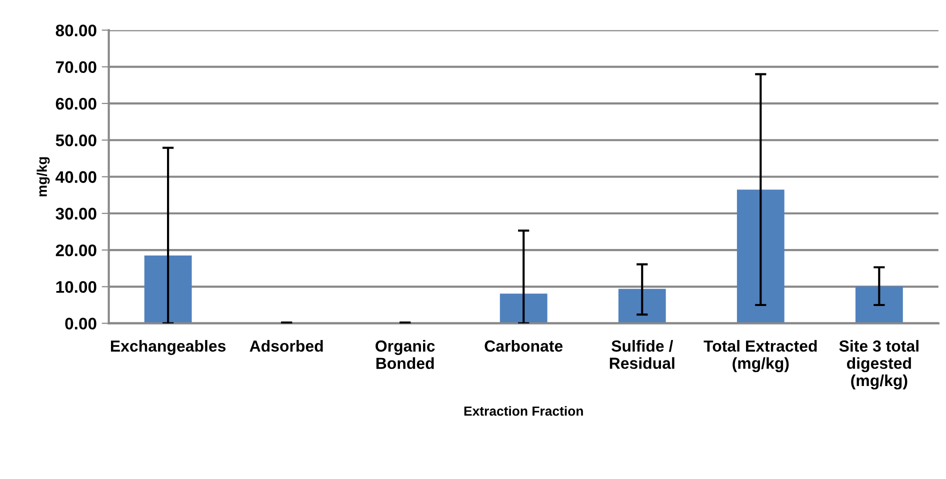  I want to click on x-tick-label: Organic Bonded, so click(405, 354).